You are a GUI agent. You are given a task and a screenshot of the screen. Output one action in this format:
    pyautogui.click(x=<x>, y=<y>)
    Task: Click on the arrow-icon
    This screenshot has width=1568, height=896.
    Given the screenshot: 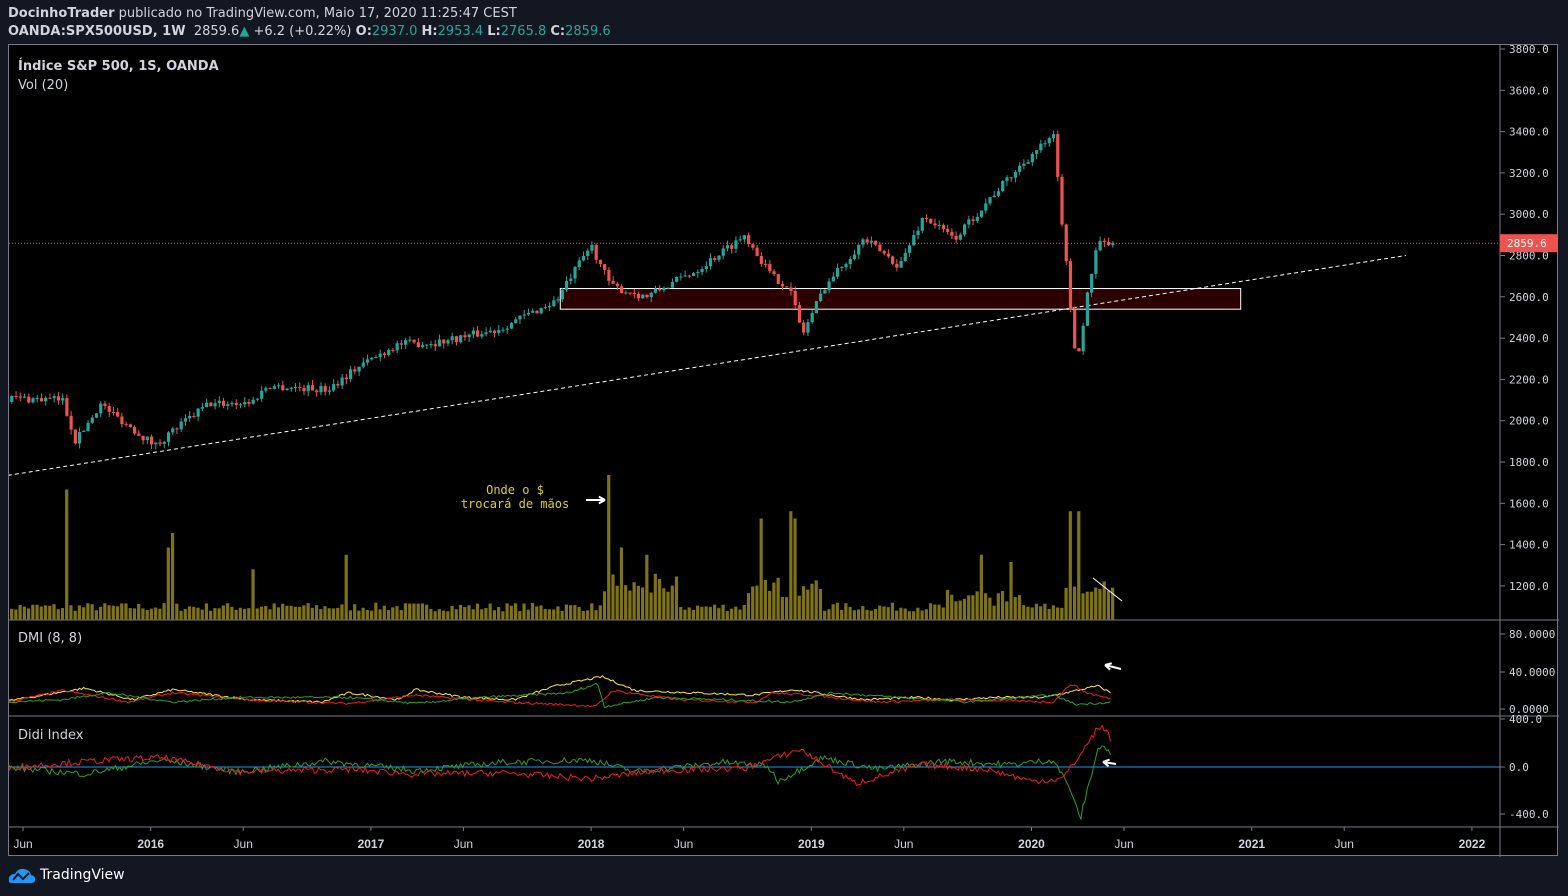 What is the action you would take?
    pyautogui.click(x=1106, y=763)
    